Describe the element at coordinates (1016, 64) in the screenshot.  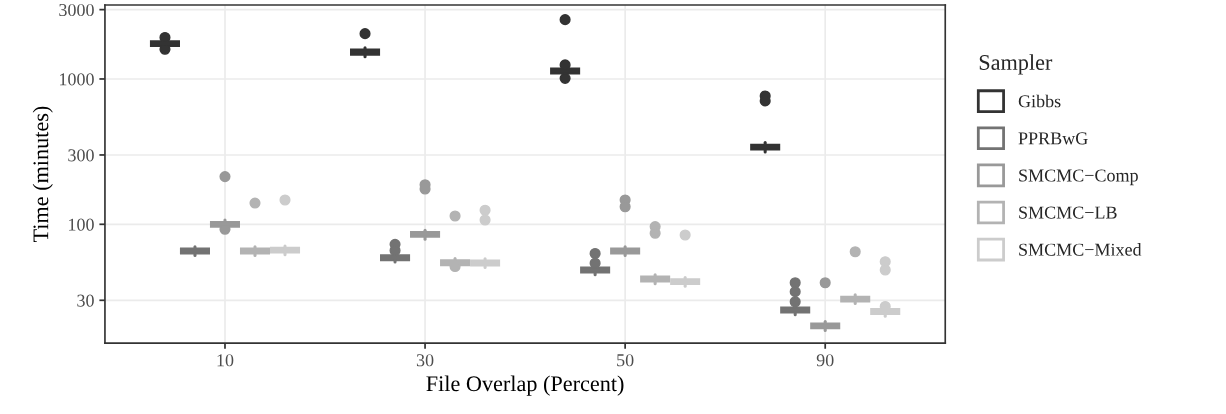
I see `legend-title: Sampler` at that location.